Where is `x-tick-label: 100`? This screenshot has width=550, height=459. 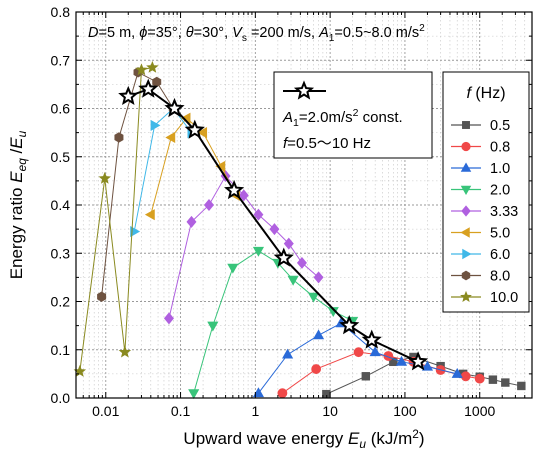
x-tick-label: 100 is located at coordinates (405, 411).